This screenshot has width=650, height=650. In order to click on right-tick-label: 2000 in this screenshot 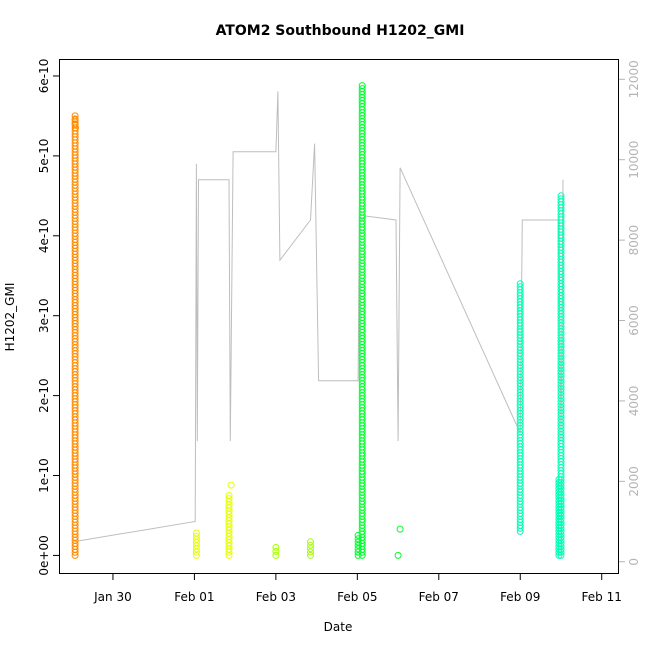, I will do `click(634, 481)`.